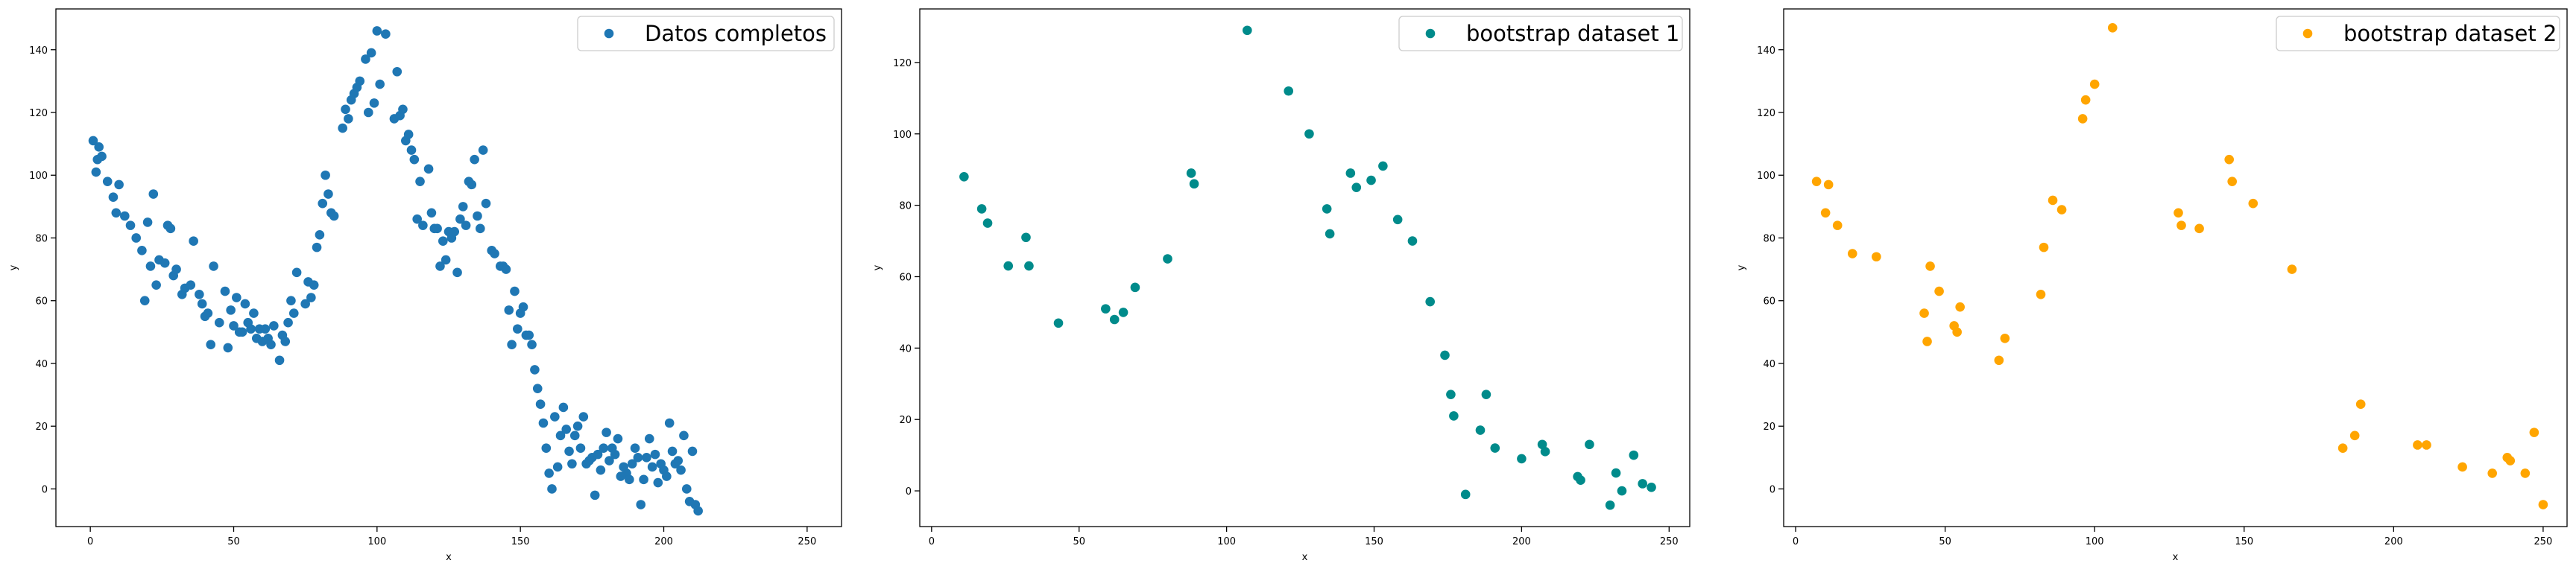  Describe the element at coordinates (736, 33) in the screenshot. I see `legend-label: Datos completos` at that location.